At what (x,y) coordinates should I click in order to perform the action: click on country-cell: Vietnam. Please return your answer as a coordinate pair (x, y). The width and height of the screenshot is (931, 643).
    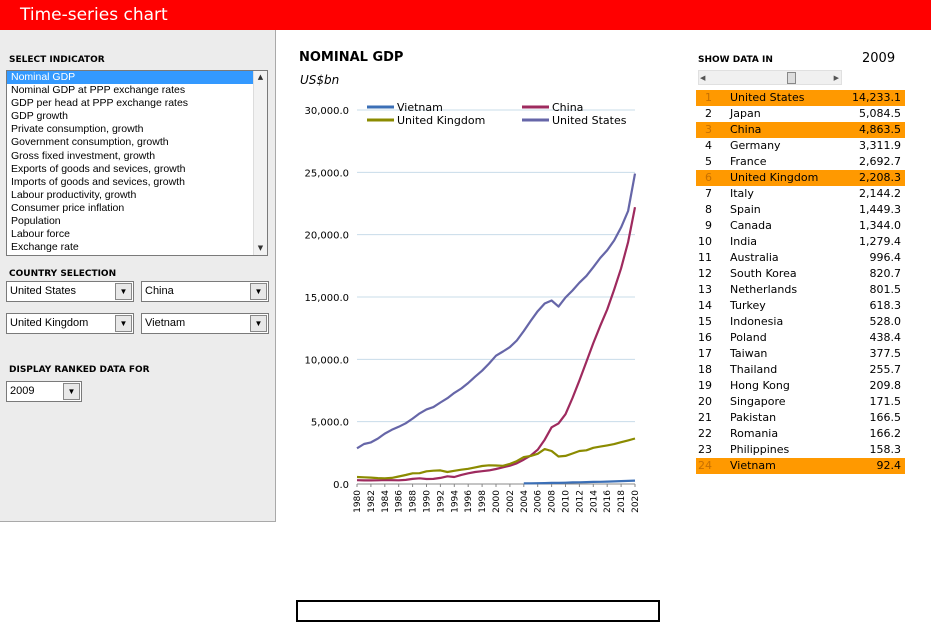
    Looking at the image, I should click on (753, 465).